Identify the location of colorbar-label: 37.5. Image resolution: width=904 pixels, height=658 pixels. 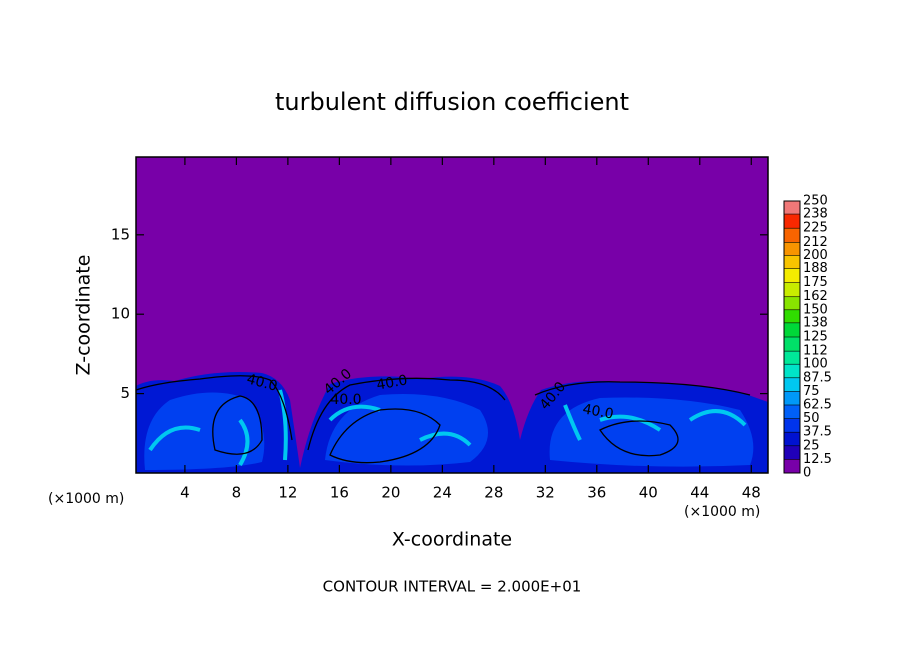
(817, 432).